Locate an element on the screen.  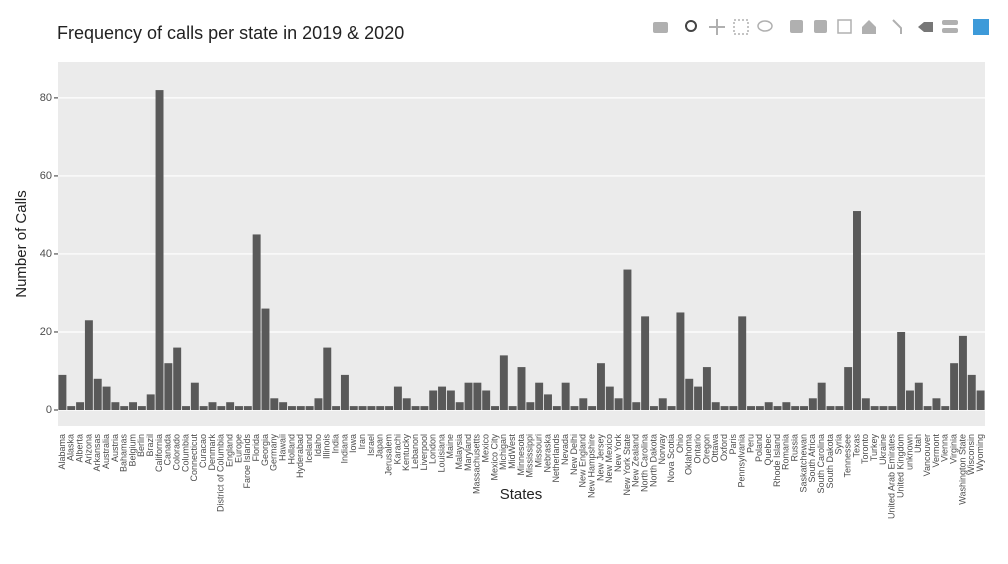
zoom-out-icon is located at coordinates (820, 26).